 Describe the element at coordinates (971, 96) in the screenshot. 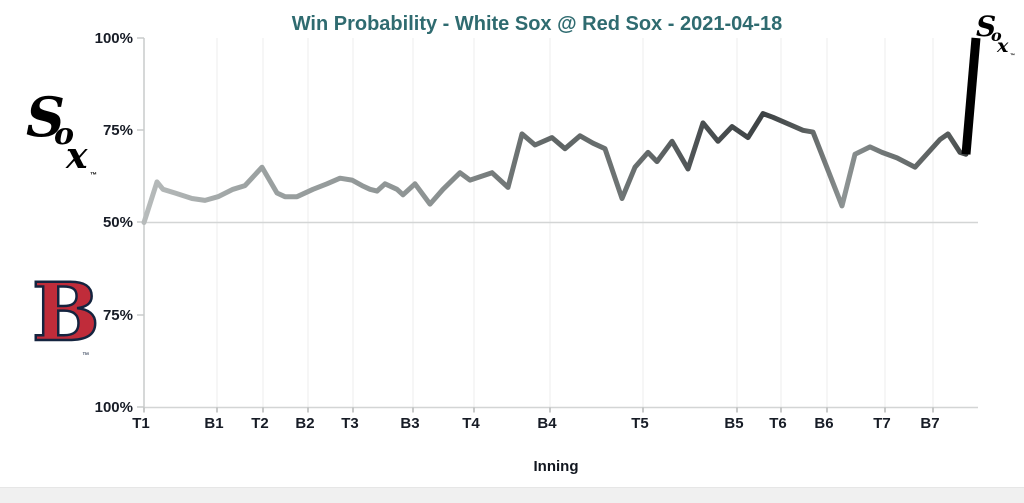

I see `final-play-segment` at that location.